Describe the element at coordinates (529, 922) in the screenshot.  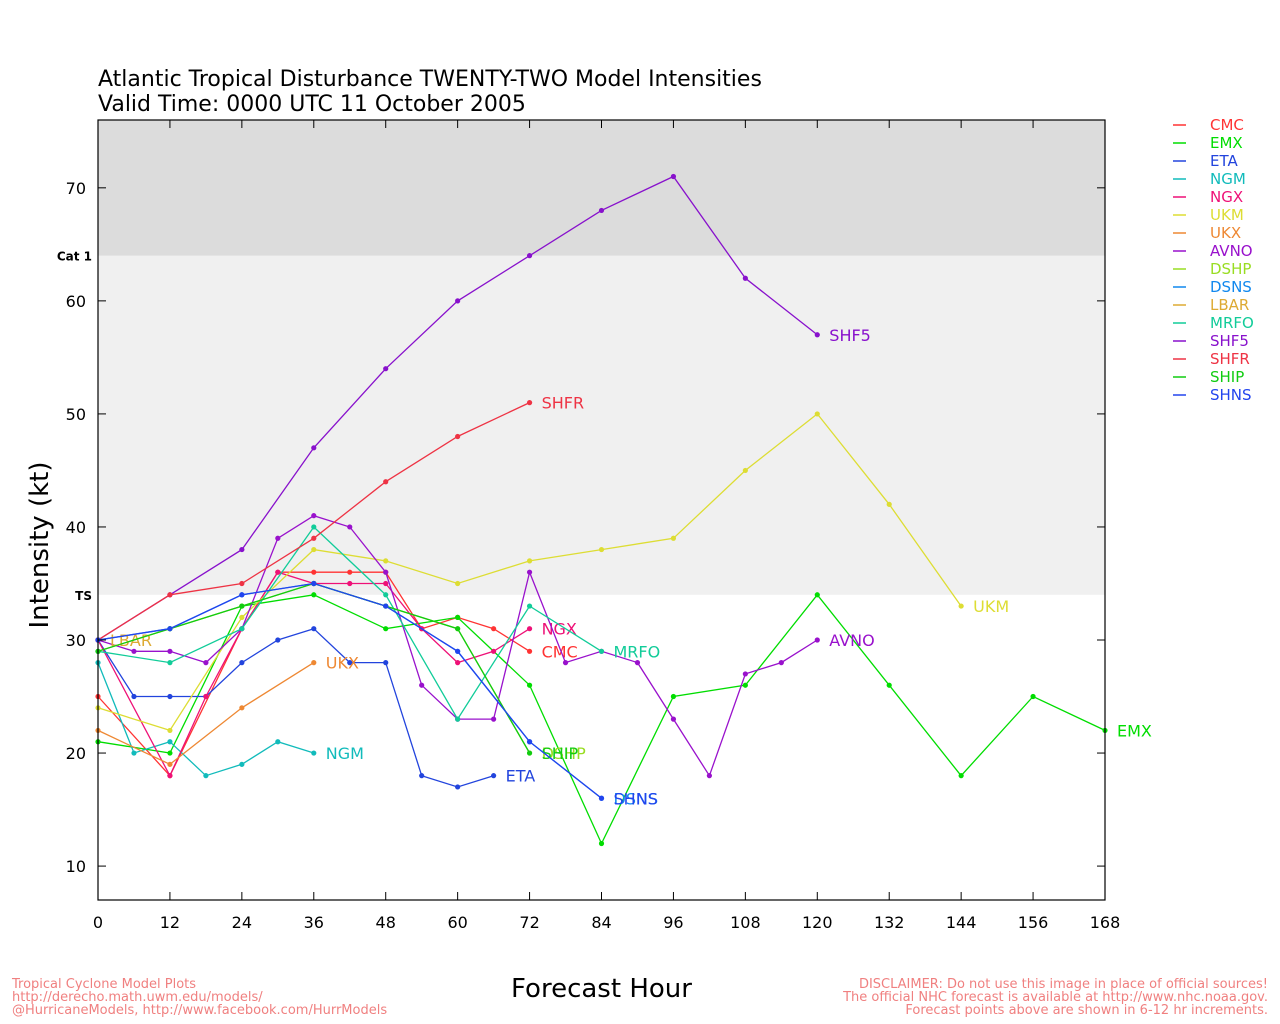
I see `x-tick-label-72: 72` at that location.